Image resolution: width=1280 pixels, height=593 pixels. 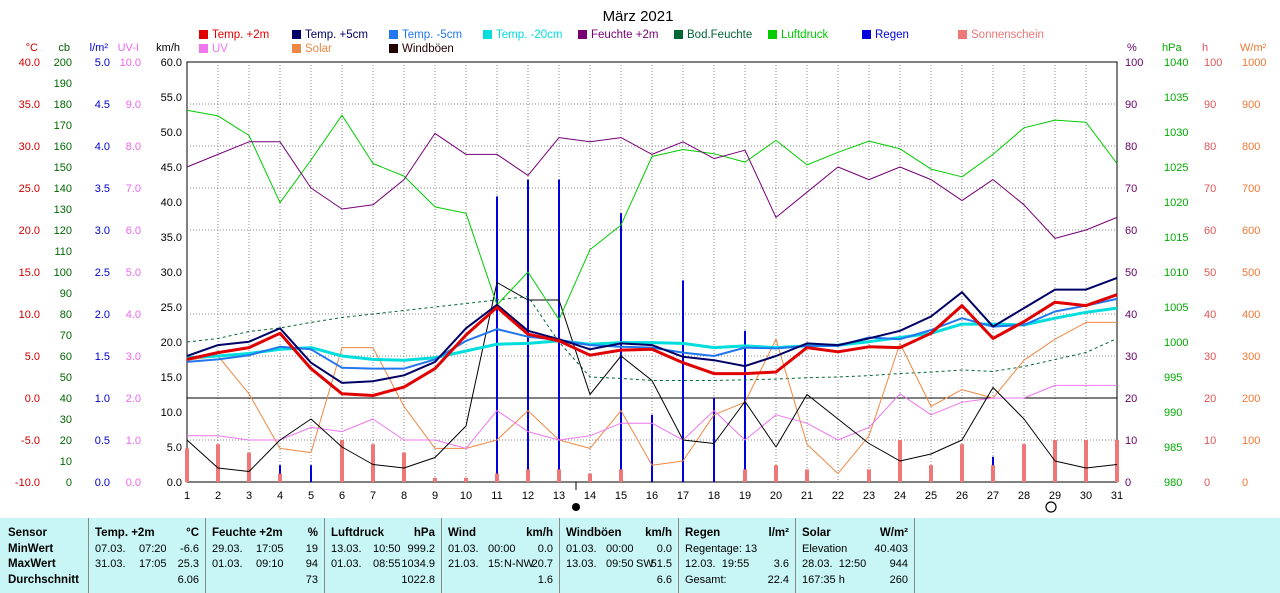 I want to click on left-axis-tick-uv-i: 9.0, so click(x=133, y=105).